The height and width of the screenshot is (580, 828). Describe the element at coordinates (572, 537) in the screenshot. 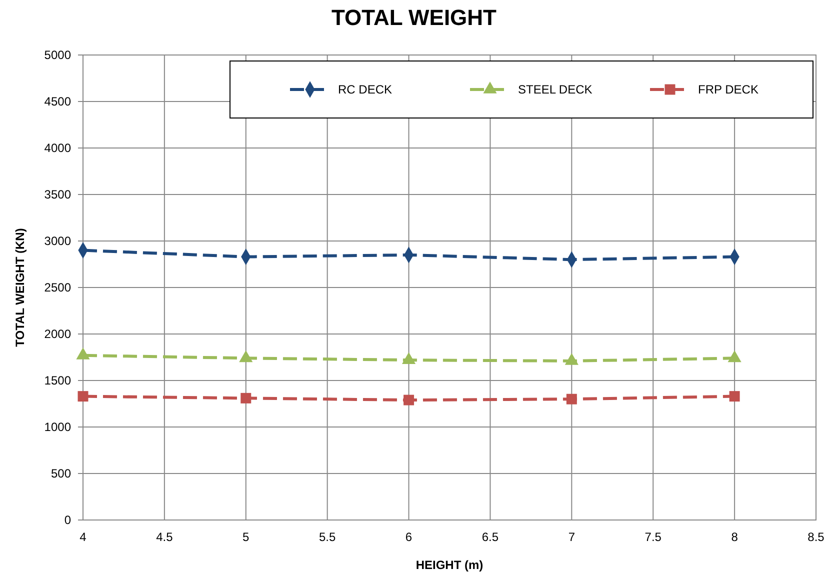

I see `x-tick-label: 7` at that location.